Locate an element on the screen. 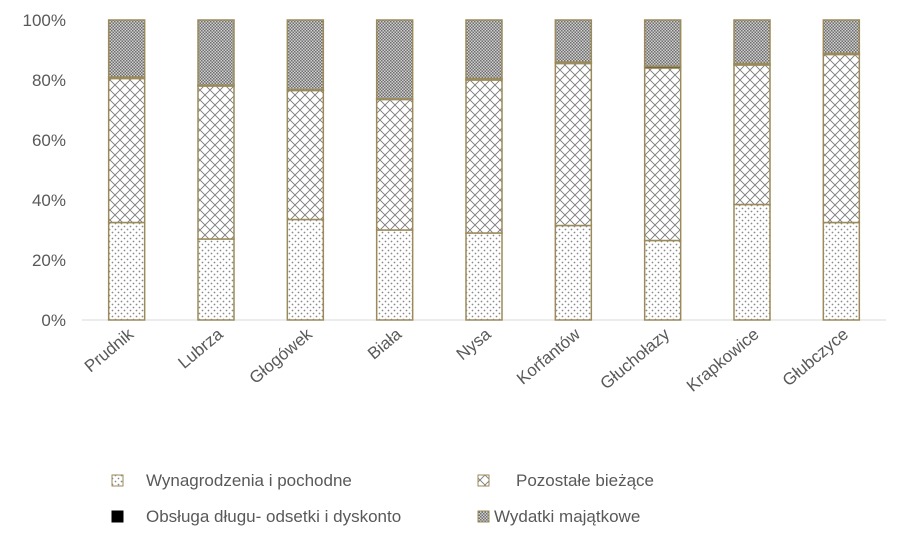  legend-item: Obsługa długu- odsetki i dyskonto is located at coordinates (256, 516).